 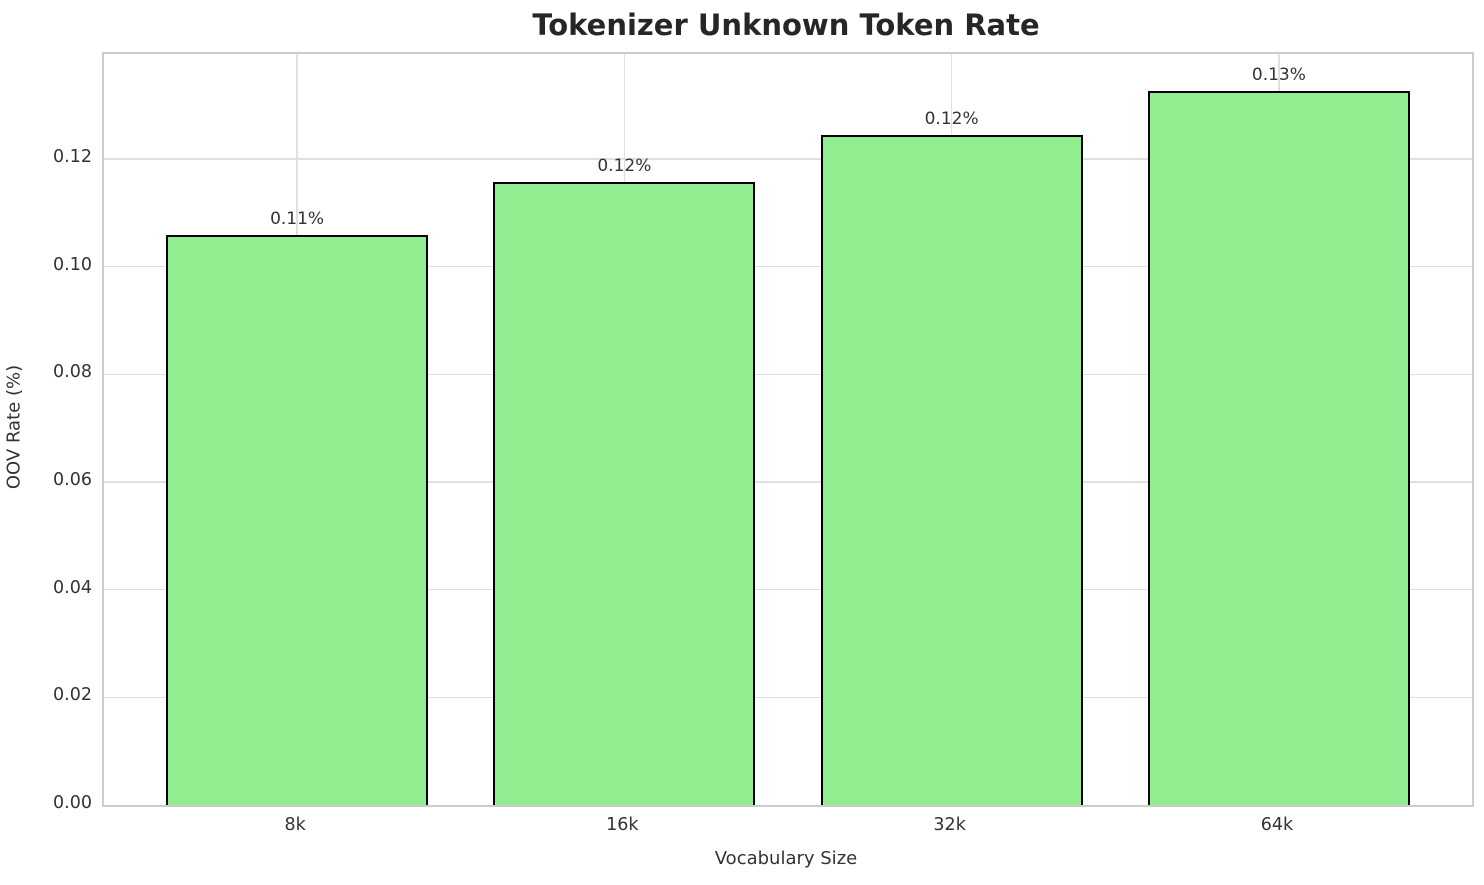 What do you see at coordinates (72, 156) in the screenshot?
I see `y-tick-label: 0.12` at bounding box center [72, 156].